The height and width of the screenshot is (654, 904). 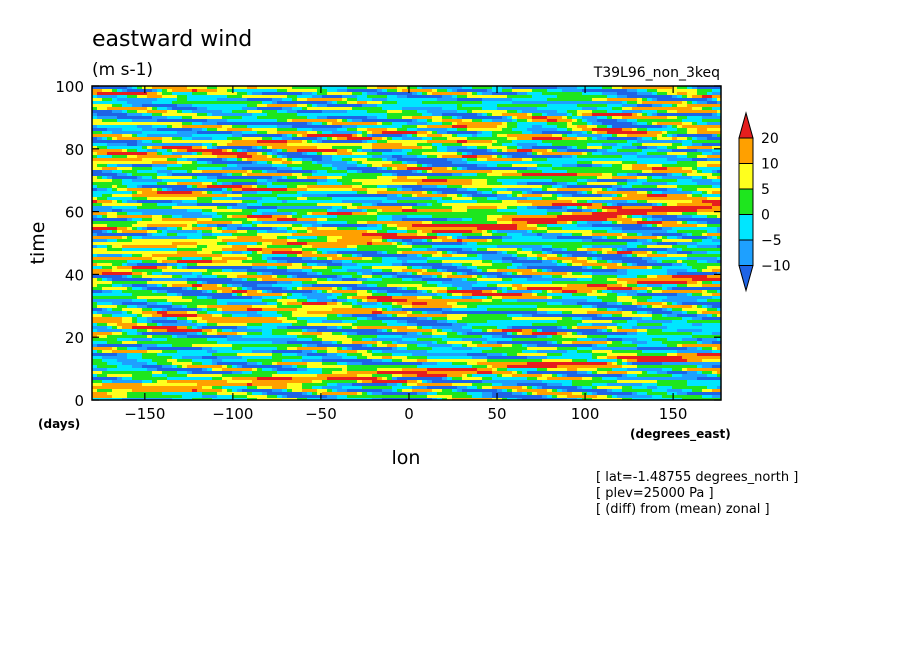 What do you see at coordinates (746, 279) in the screenshot?
I see `colorbar-extend-min` at bounding box center [746, 279].